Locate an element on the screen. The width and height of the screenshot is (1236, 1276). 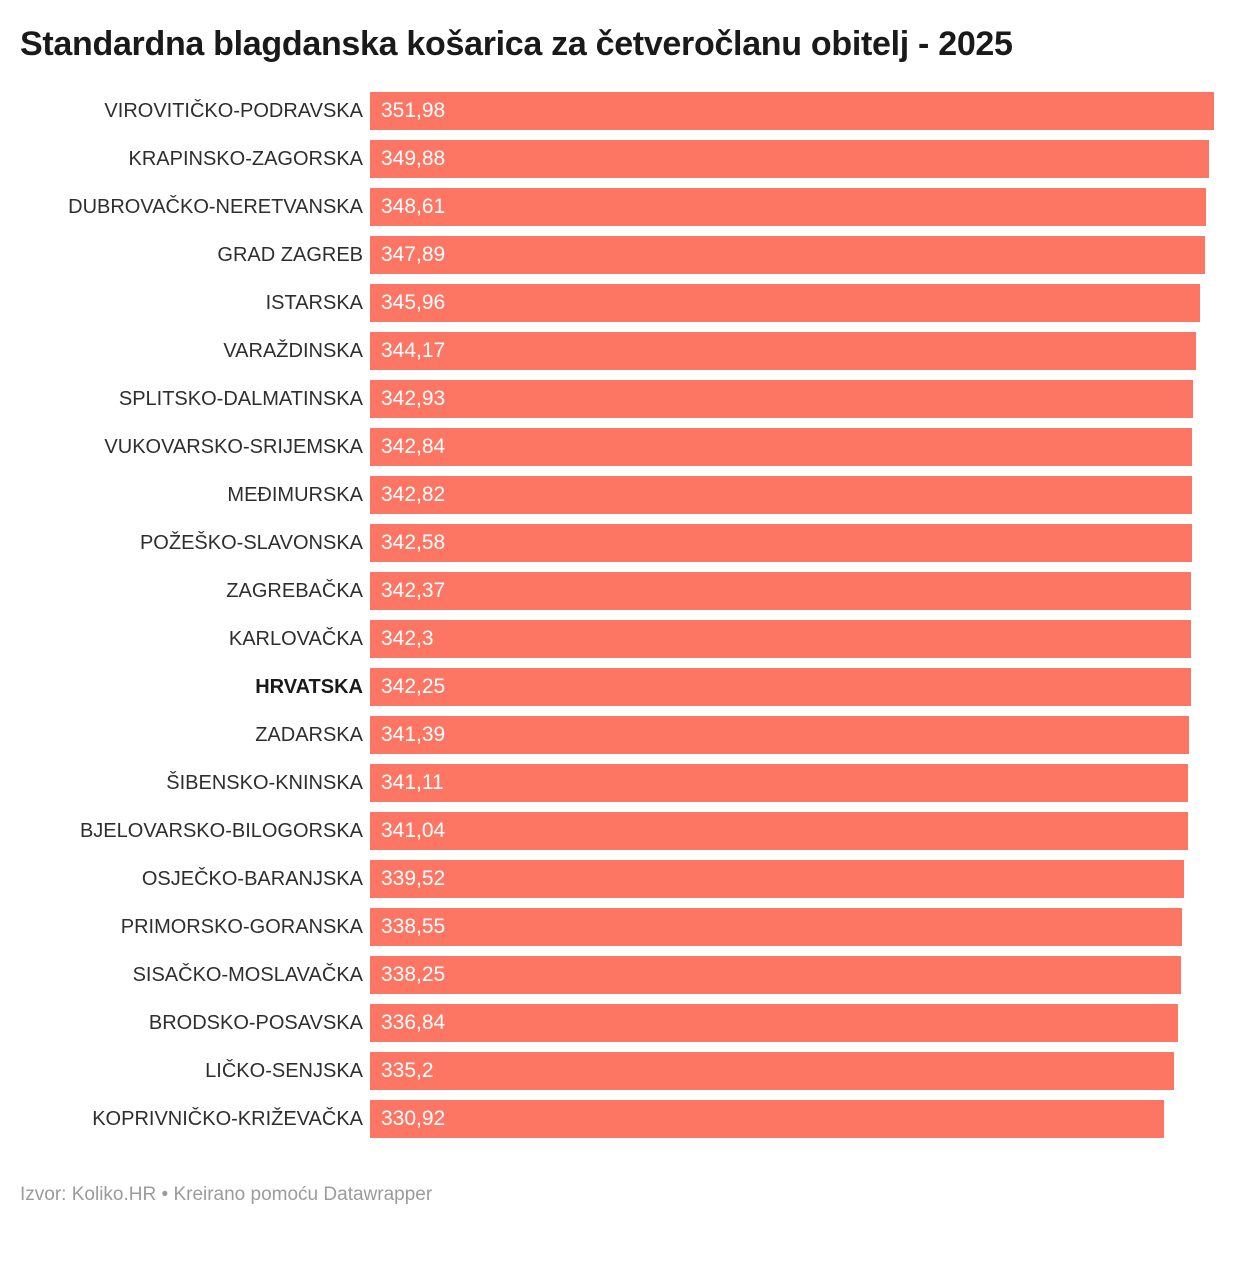
bar-track: 341,39 is located at coordinates (803, 735).